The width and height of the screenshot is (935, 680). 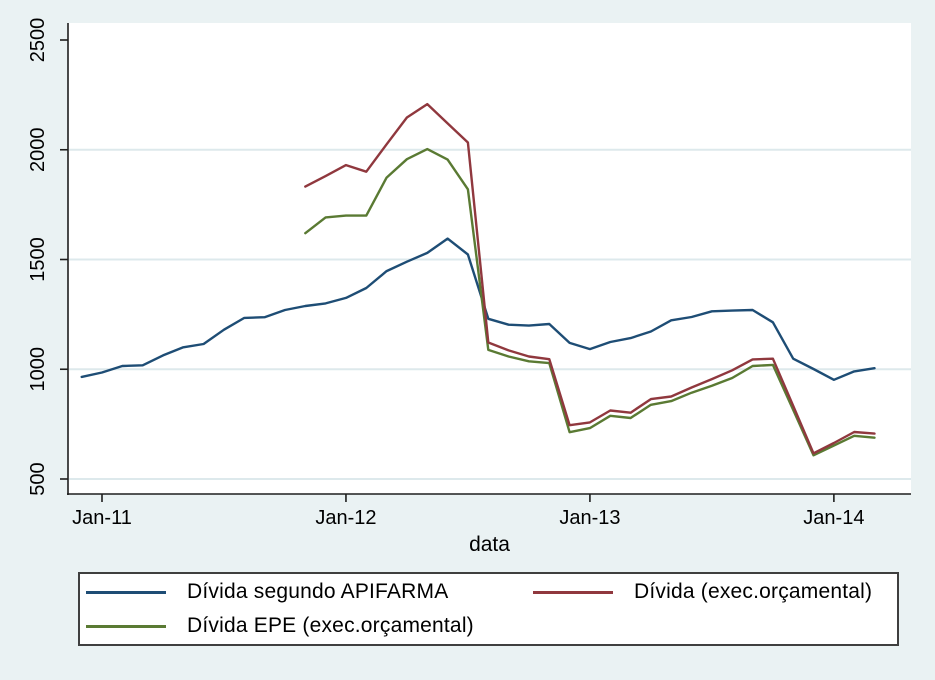 What do you see at coordinates (38, 150) in the screenshot?
I see `y-tick-label: 2000` at bounding box center [38, 150].